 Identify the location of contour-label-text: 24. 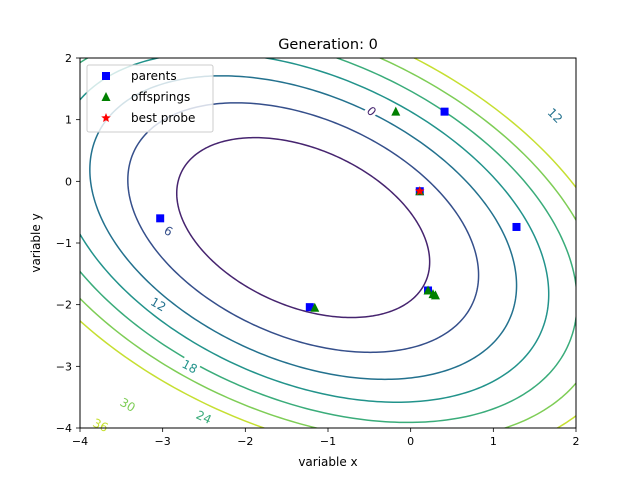
(204, 417).